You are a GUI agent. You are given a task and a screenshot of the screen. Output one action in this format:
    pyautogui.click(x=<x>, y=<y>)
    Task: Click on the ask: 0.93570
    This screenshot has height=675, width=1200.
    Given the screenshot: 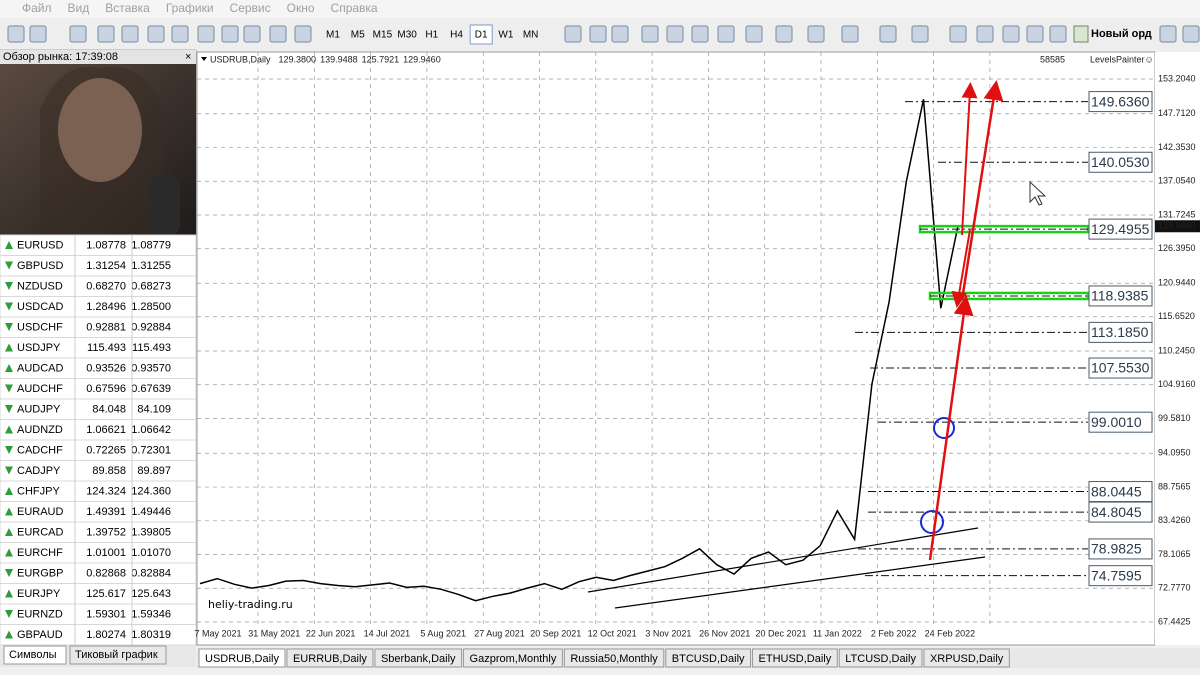 What is the action you would take?
    pyautogui.click(x=151, y=368)
    